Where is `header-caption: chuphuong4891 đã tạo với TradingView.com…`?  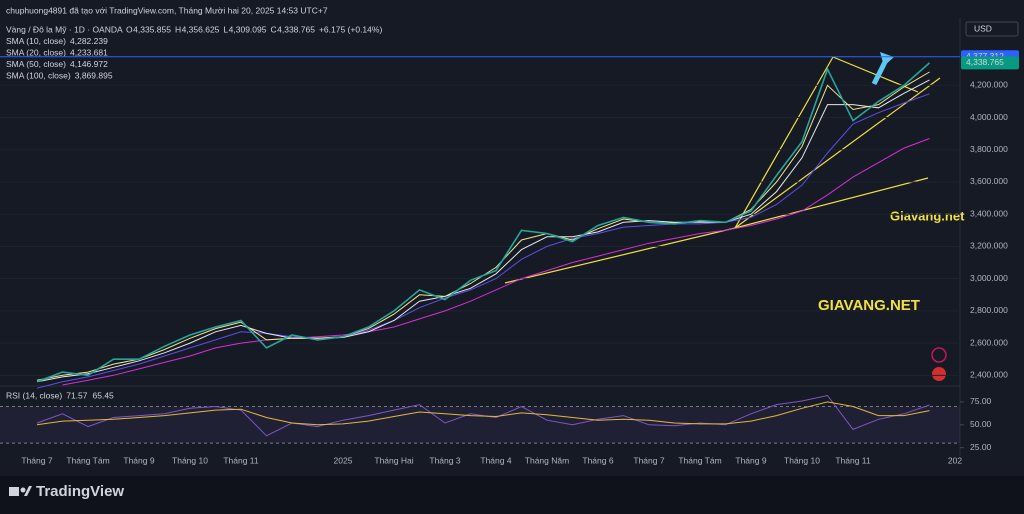
header-caption: chuphuong4891 đã tạo với TradingView.com… is located at coordinates (167, 10).